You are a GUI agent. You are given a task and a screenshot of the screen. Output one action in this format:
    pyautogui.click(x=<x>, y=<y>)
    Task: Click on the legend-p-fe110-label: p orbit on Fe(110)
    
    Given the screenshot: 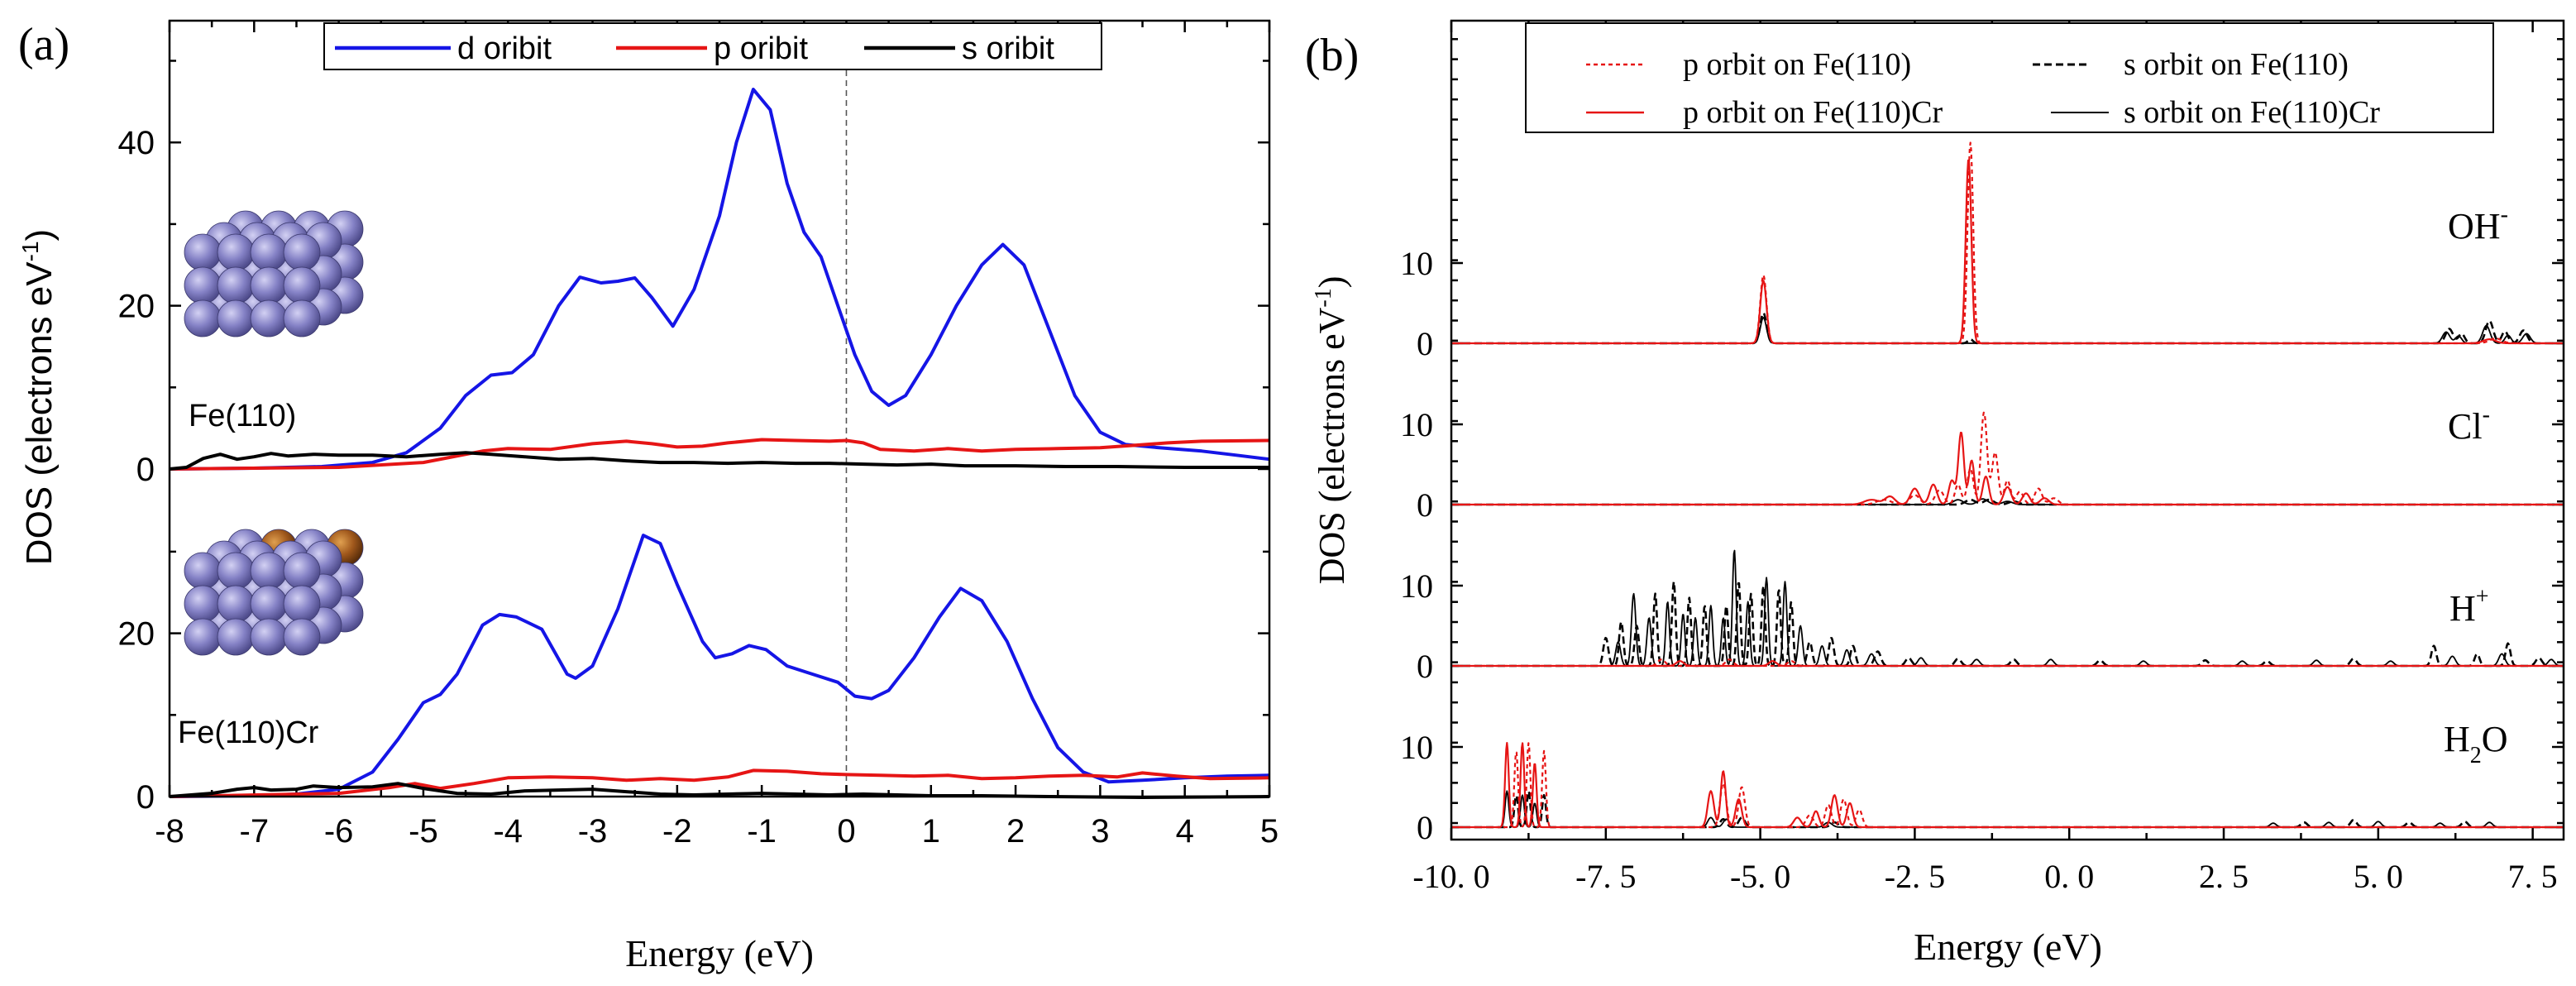 What is the action you would take?
    pyautogui.click(x=1797, y=65)
    